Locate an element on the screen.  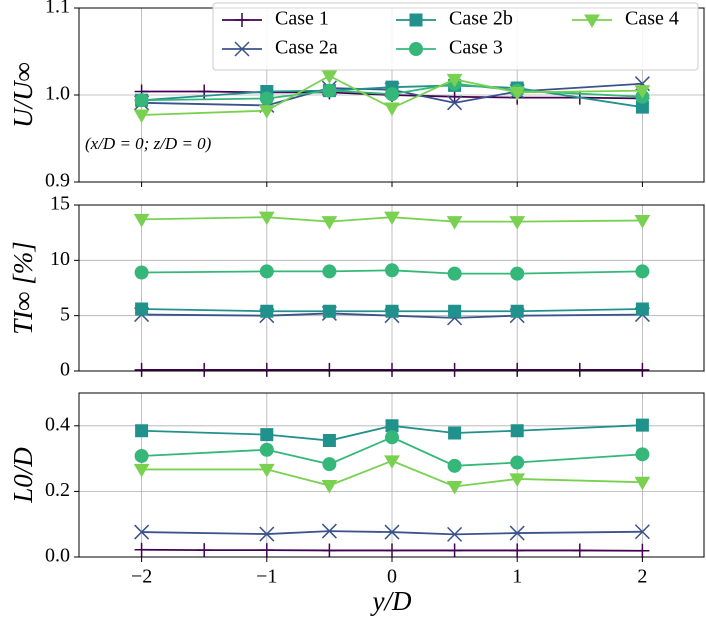
y-tick-label: 15 is located at coordinates (60, 204).